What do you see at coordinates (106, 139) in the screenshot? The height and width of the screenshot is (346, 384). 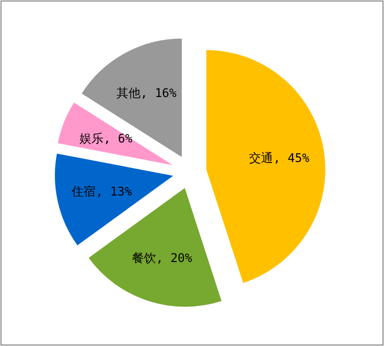 I see `slice-label: 娱乐, 6%` at bounding box center [106, 139].